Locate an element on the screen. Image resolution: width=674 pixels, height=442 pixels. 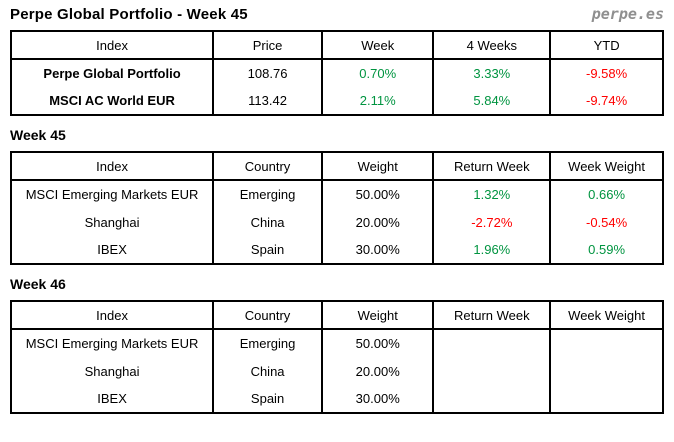
table-row: Shanghai China 20.00% is located at coordinates (337, 371).